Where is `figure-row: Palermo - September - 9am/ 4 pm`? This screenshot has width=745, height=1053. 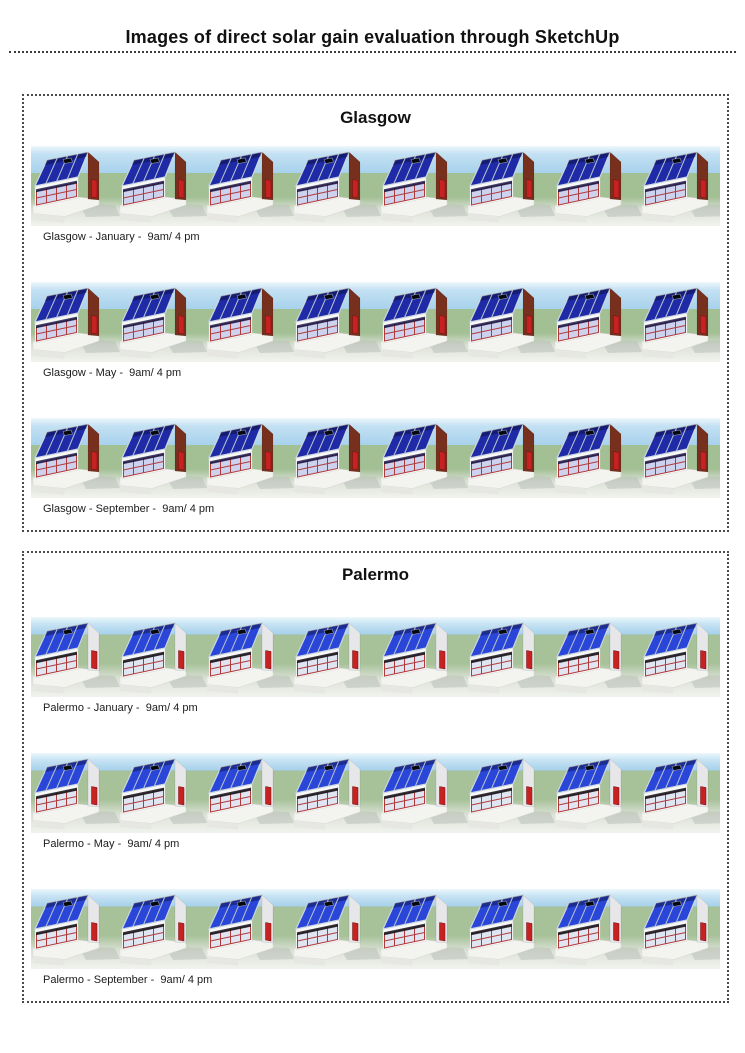
figure-row: Palermo - September - 9am/ 4 pm is located at coordinates (375, 938).